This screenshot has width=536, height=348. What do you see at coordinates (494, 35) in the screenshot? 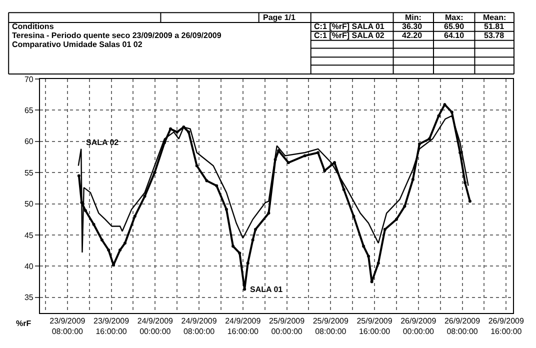
I see `text: 53.78` at bounding box center [494, 35].